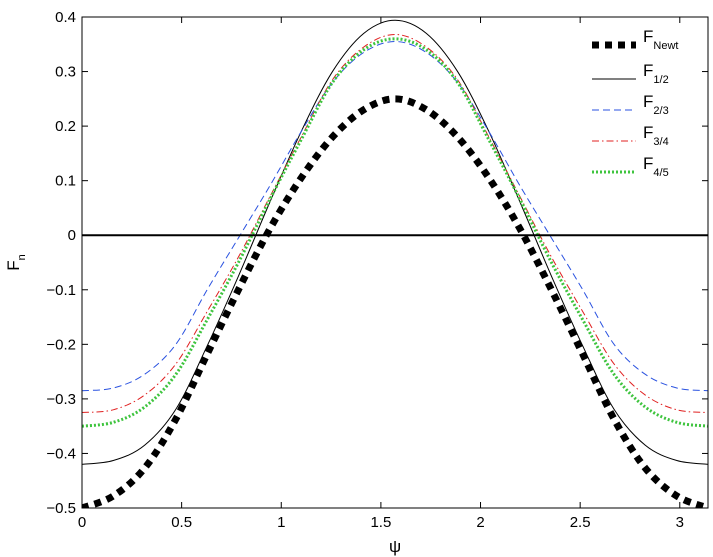 This screenshot has width=713, height=557. Describe the element at coordinates (61, 290) in the screenshot. I see `y-tick-label: −0.1` at that location.